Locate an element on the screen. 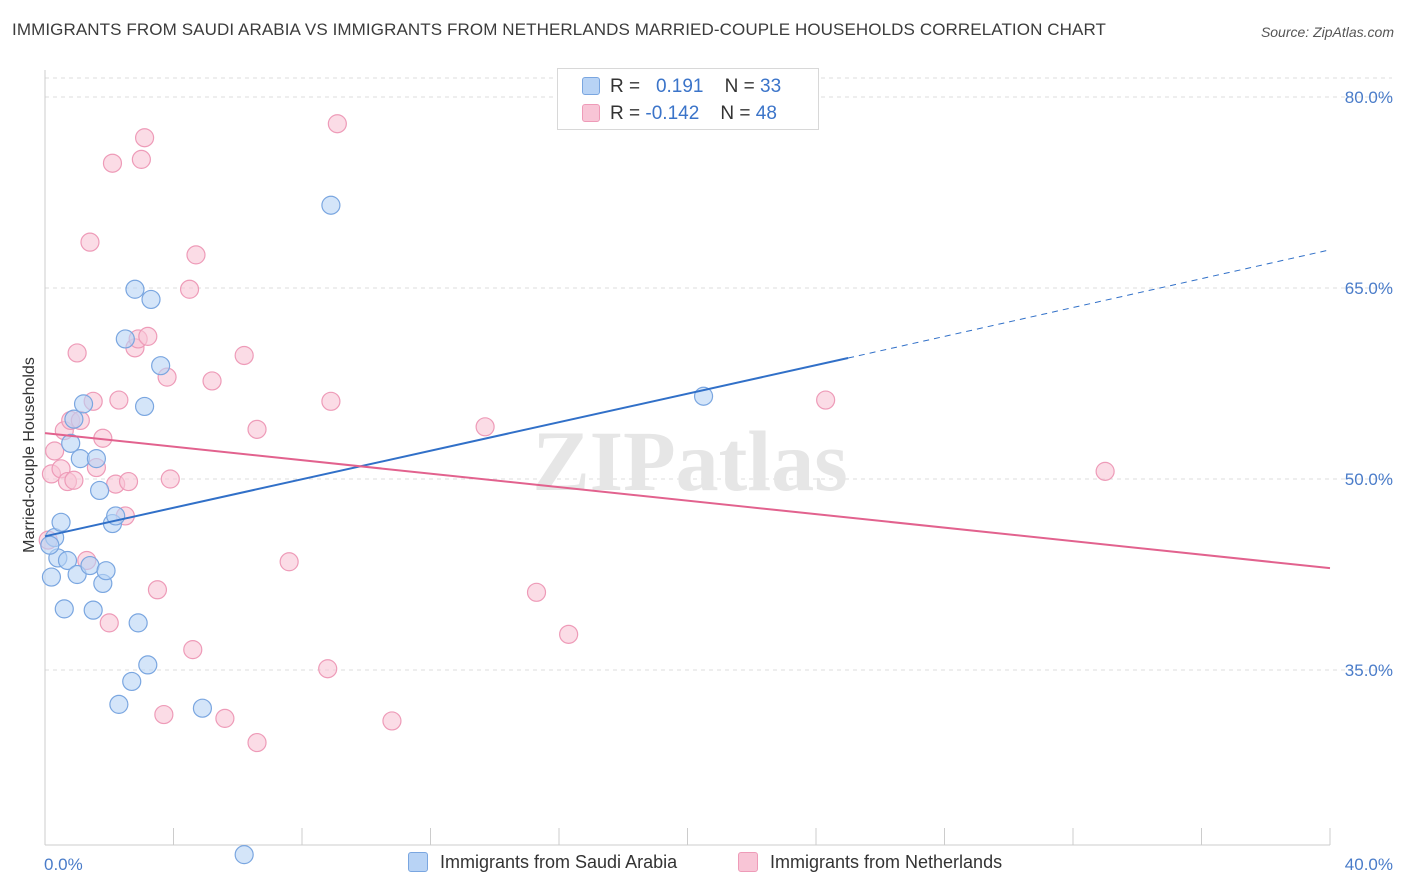  bottom-legend-saudi-arabia: Immigrants from Saudi Arabia is located at coordinates (542, 862).